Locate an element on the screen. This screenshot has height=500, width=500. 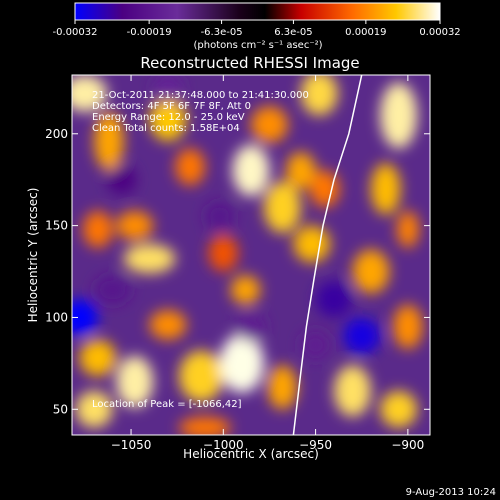
colorbar-tick-label-4: 0.00019 is located at coordinates (365, 32).